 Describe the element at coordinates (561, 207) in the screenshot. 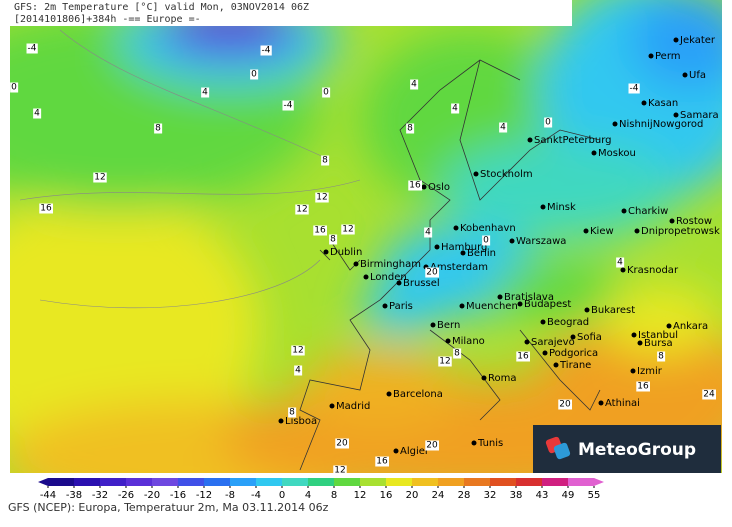

I see `city-label: Minsk` at that location.